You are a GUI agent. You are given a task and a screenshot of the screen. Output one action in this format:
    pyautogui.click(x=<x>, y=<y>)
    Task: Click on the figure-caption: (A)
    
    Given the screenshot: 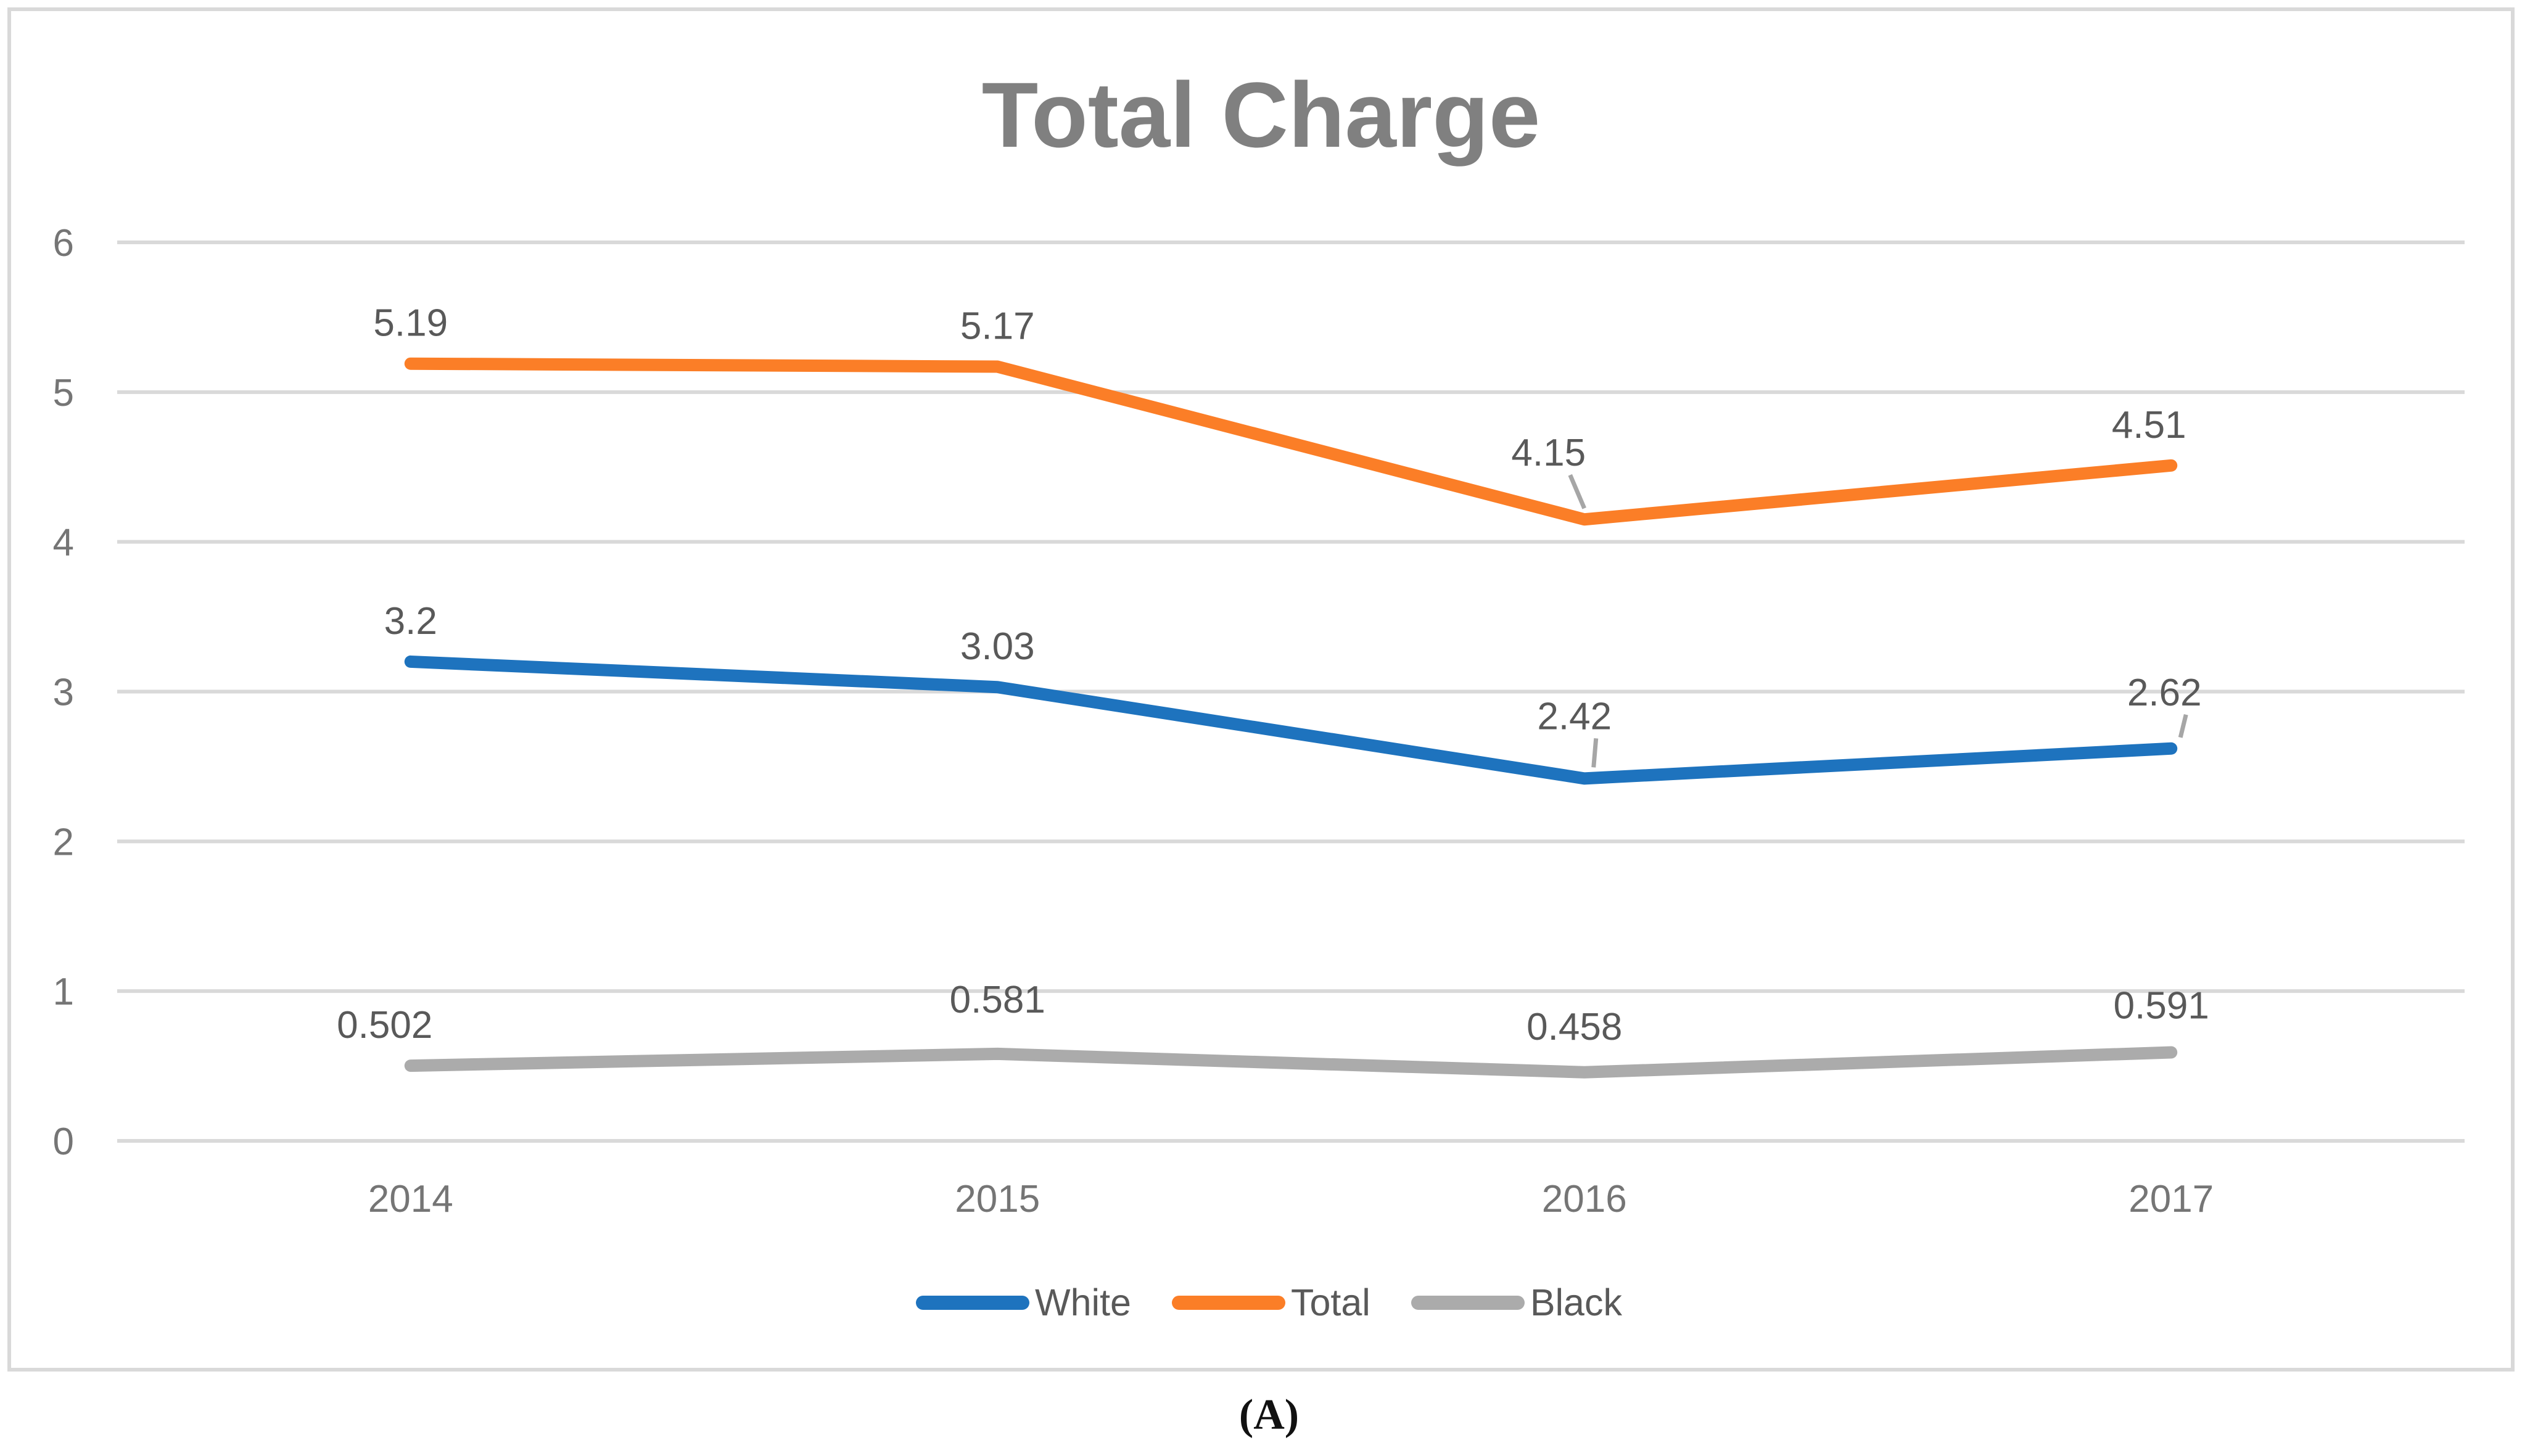 What is the action you would take?
    pyautogui.click(x=1269, y=1415)
    